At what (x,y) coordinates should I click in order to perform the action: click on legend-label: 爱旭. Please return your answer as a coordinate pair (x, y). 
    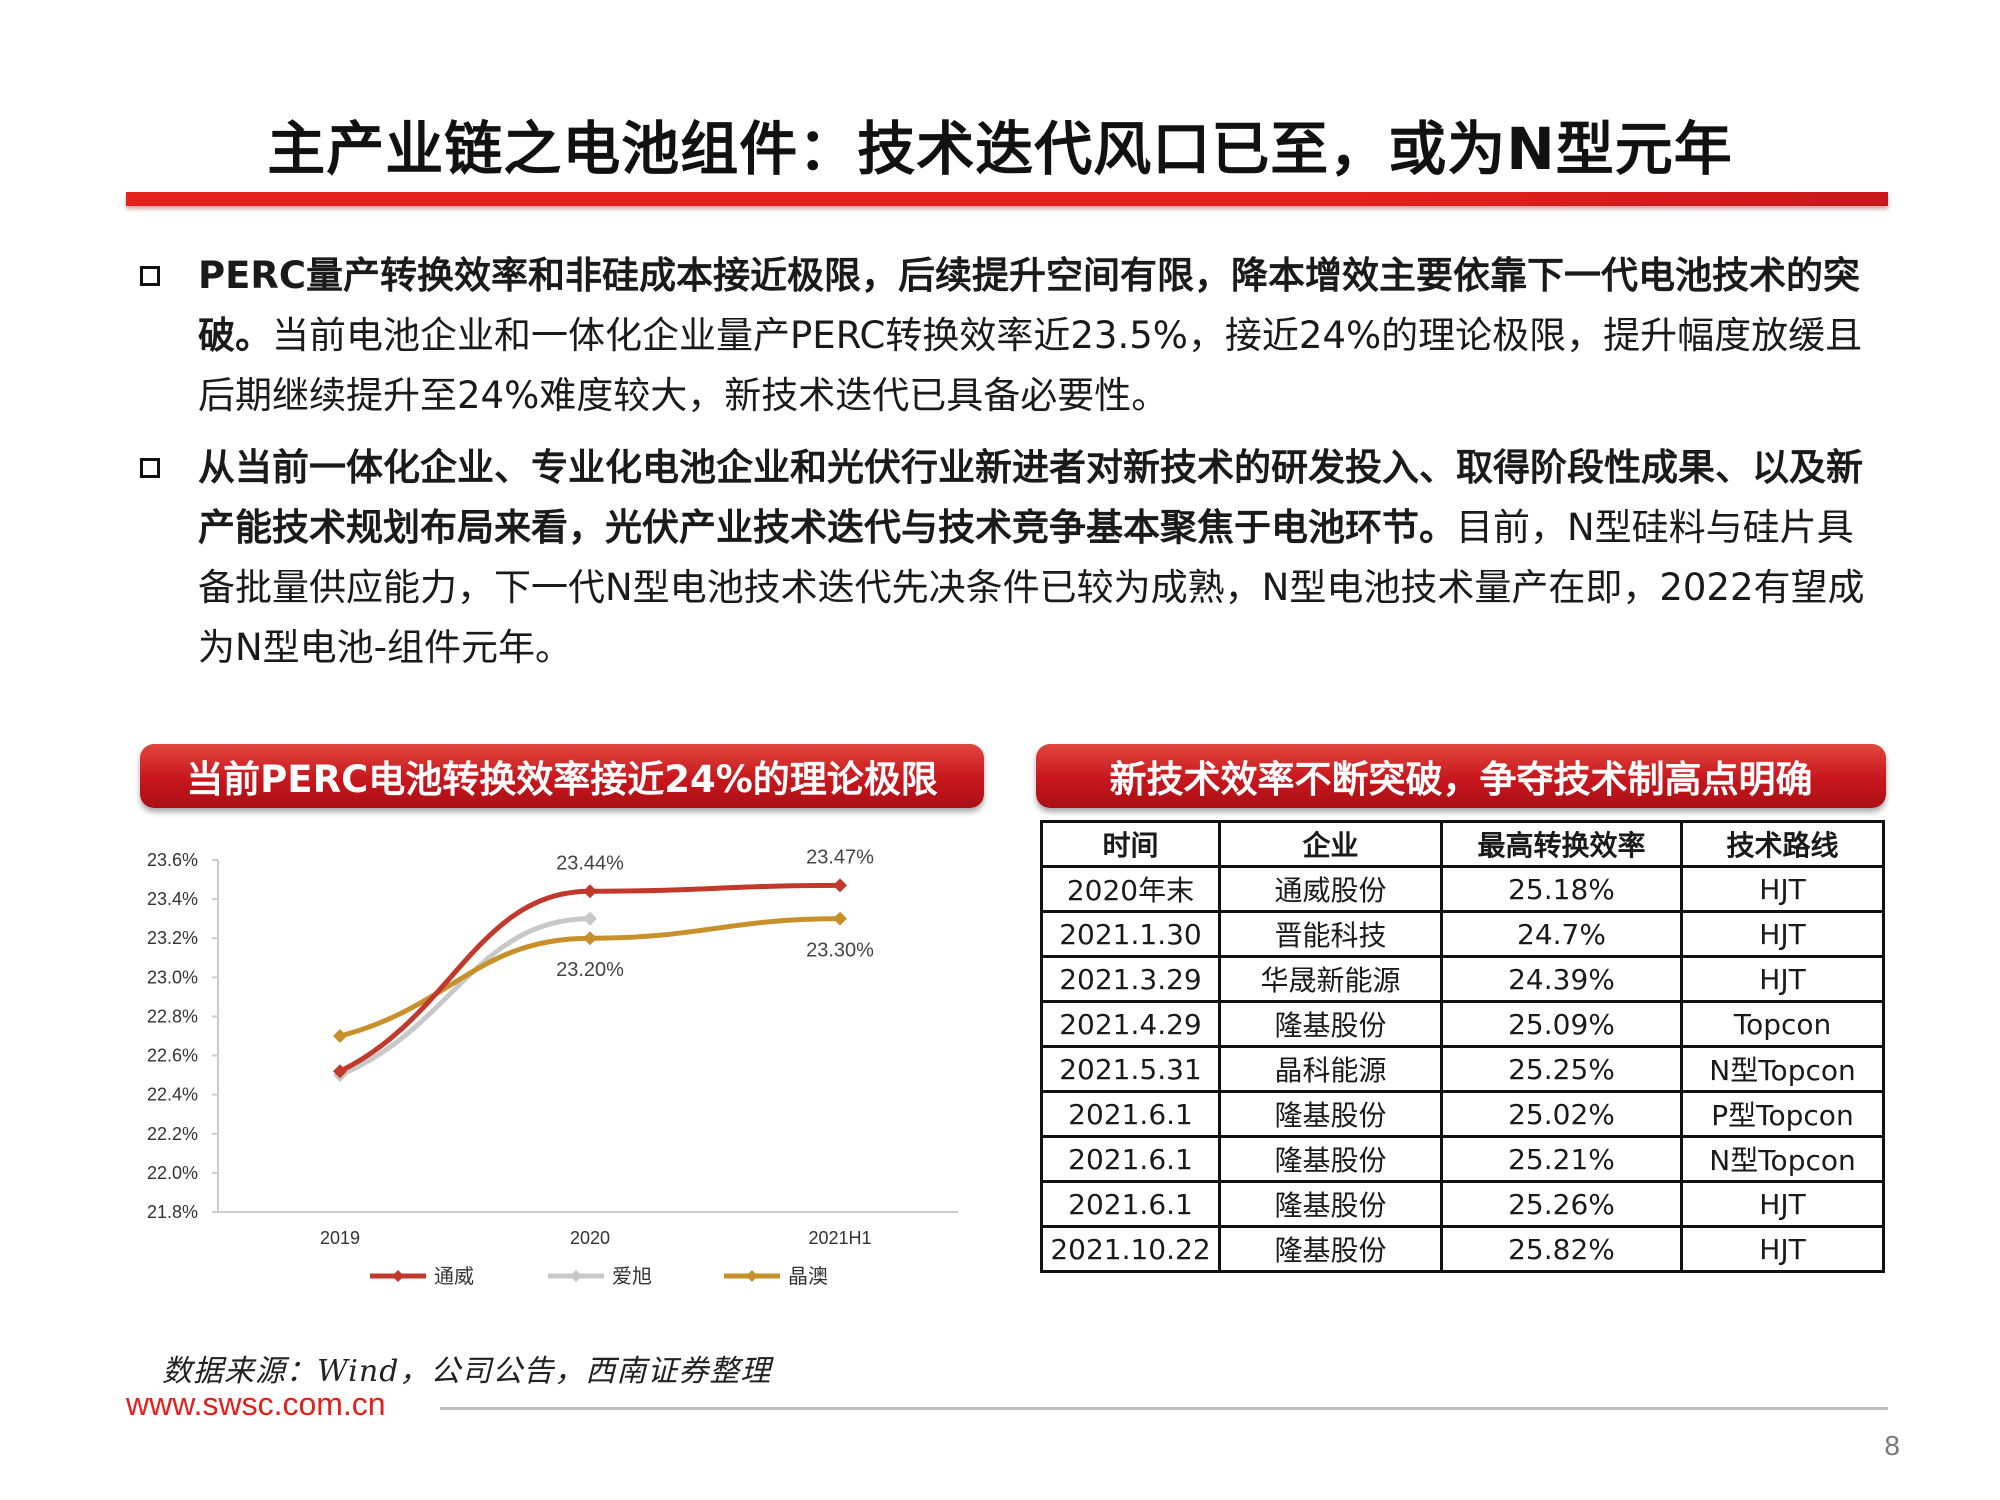
    Looking at the image, I should click on (632, 1276).